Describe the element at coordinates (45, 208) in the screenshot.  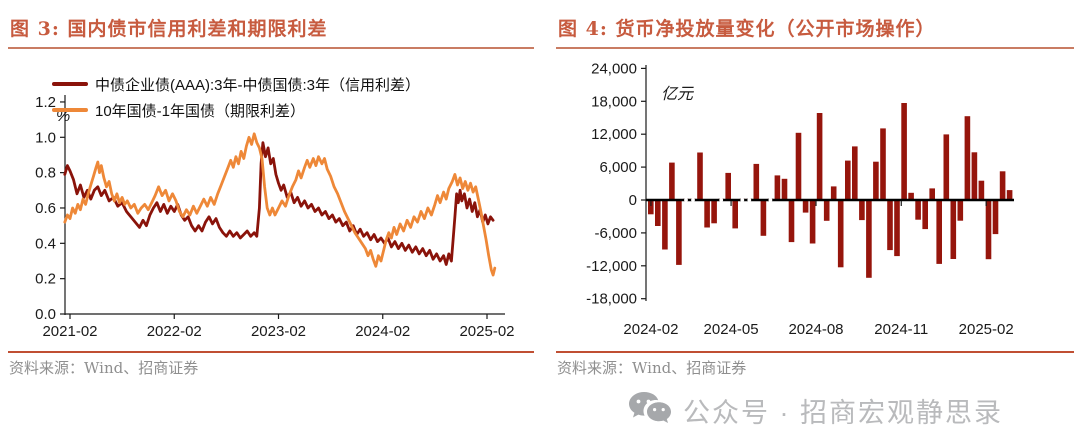
I see `y-tick-label: 0.6` at that location.